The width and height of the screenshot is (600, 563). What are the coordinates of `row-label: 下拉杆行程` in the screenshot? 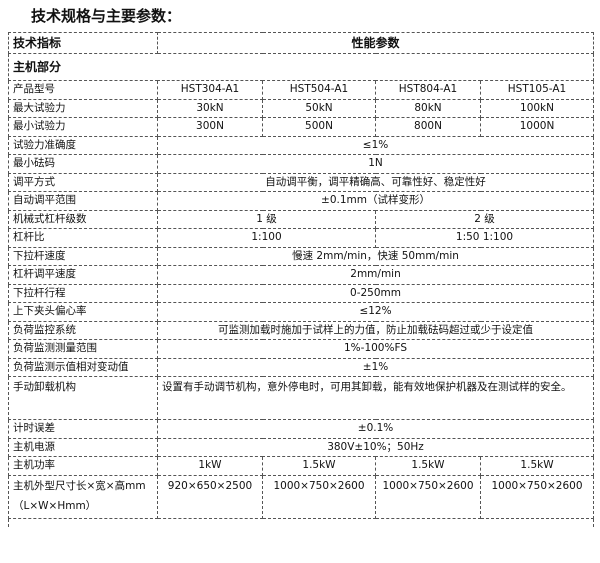 It's located at (83, 293).